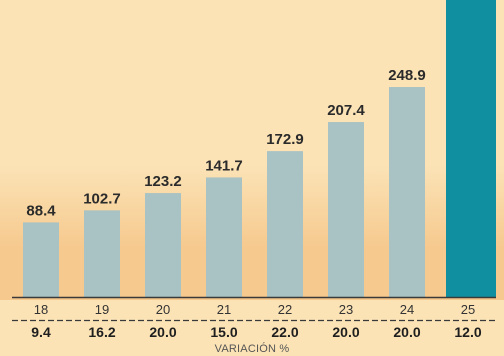 Image resolution: width=504 pixels, height=356 pixels. What do you see at coordinates (407, 309) in the screenshot?
I see `x-tick-24: 24` at bounding box center [407, 309].